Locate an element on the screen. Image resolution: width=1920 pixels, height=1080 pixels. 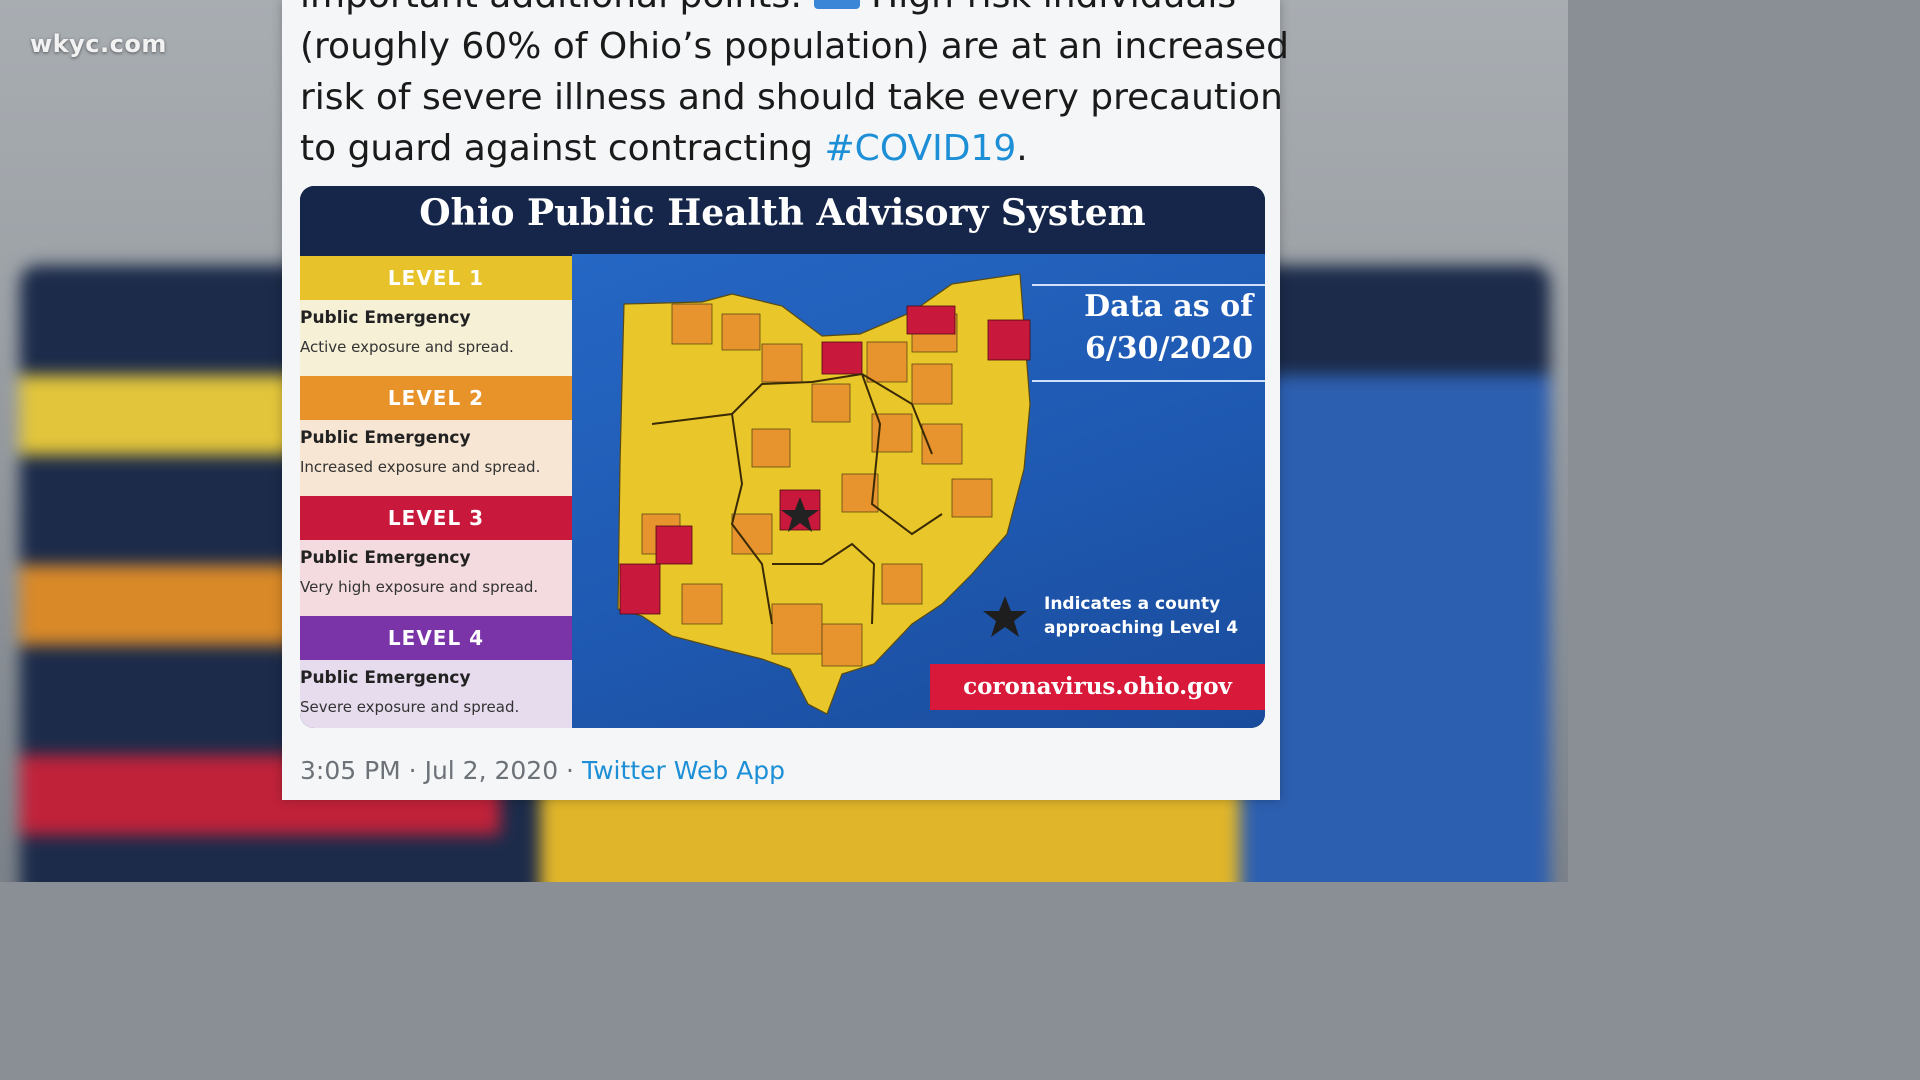
level-2-title: Public Emergency is located at coordinates (385, 438).